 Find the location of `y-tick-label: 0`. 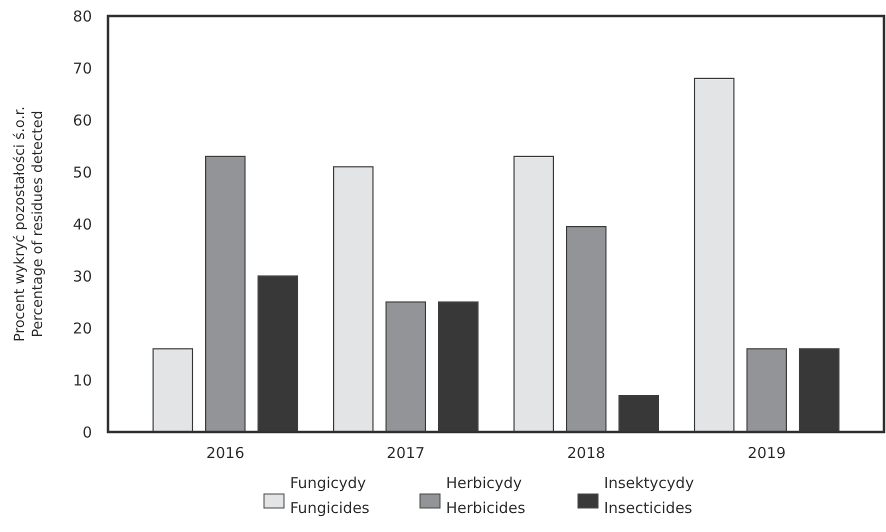

y-tick-label: 0 is located at coordinates (87, 432).